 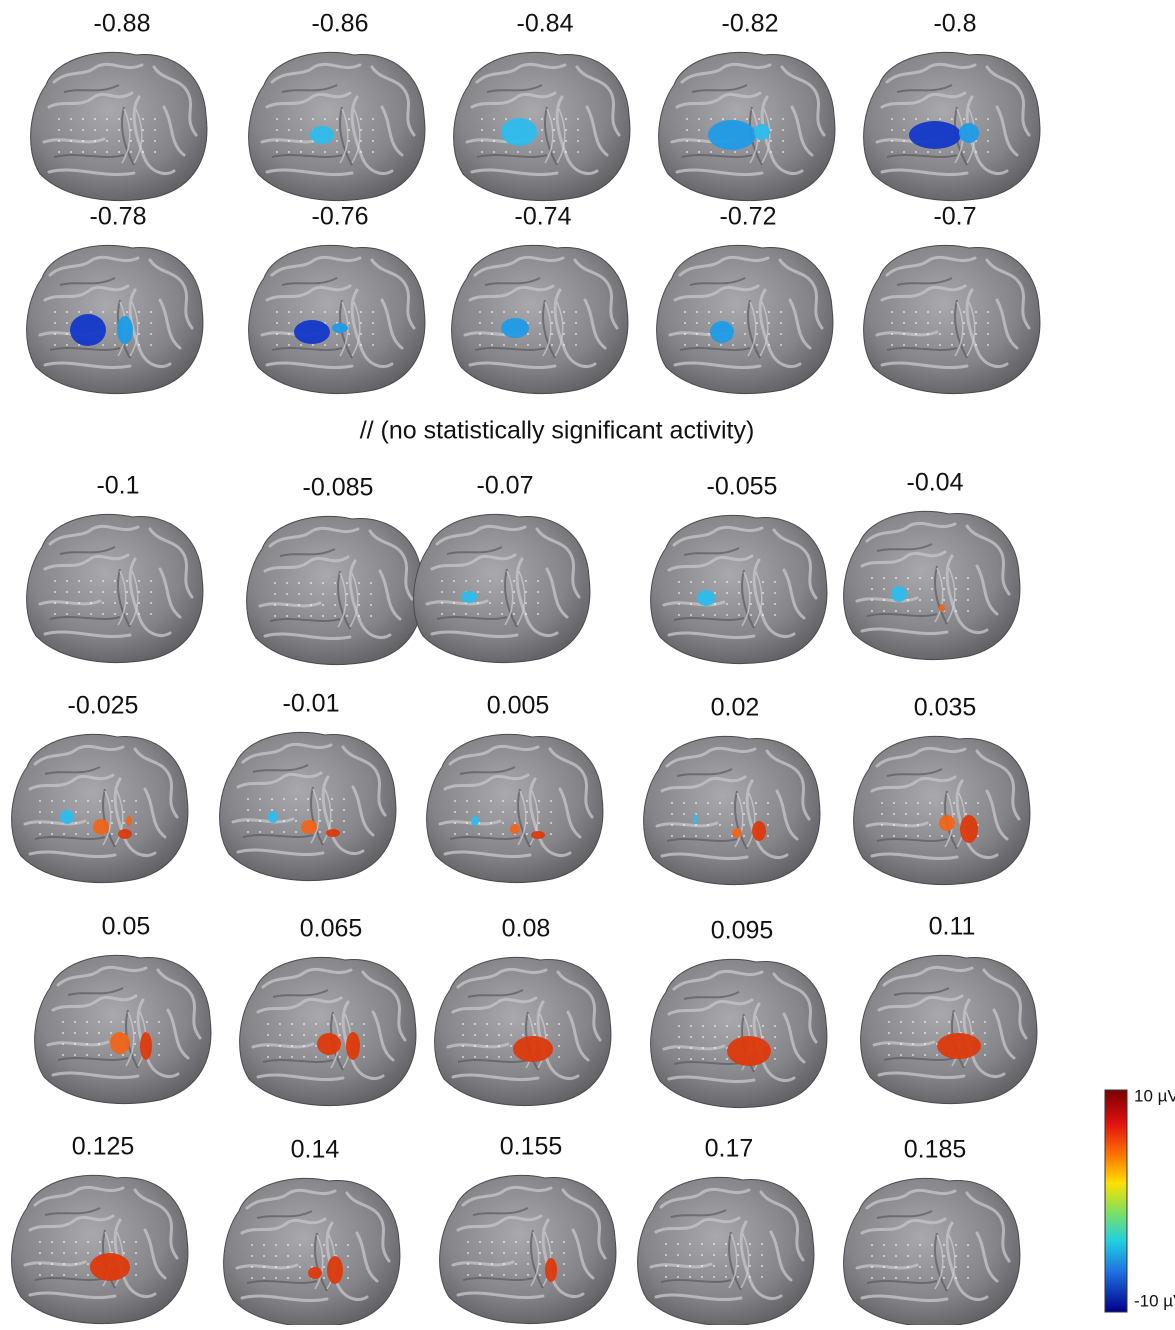 I want to click on time-label: 0.155, so click(x=531, y=1147).